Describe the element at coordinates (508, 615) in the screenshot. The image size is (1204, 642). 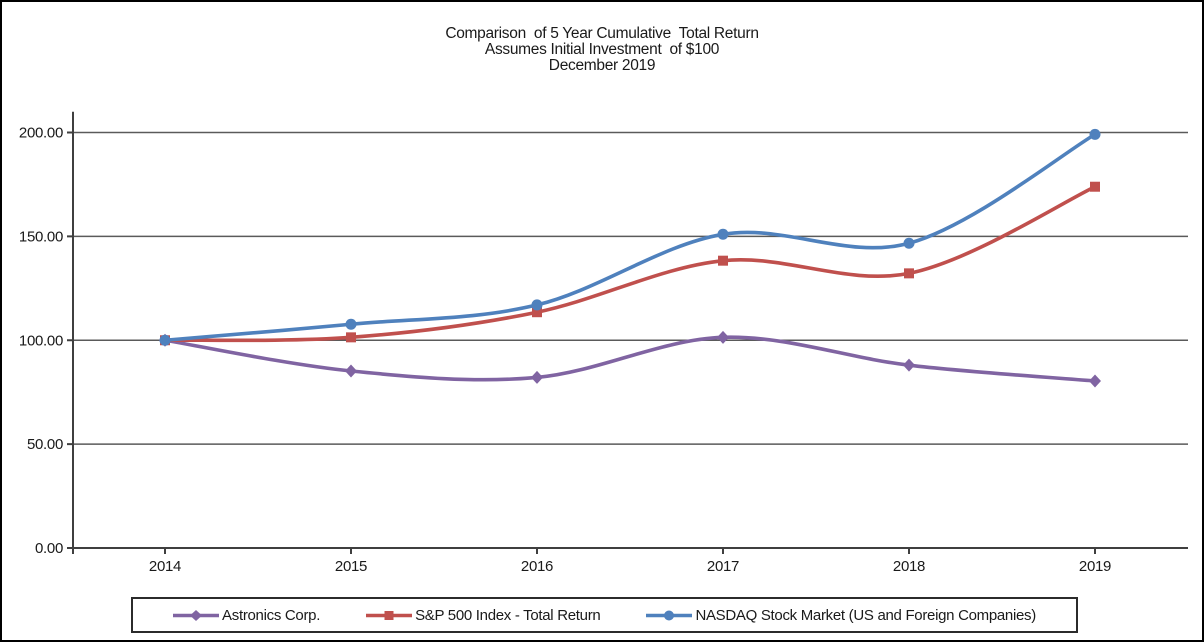
I see `legend-label-1: S&P 500 Index - Total Return` at that location.